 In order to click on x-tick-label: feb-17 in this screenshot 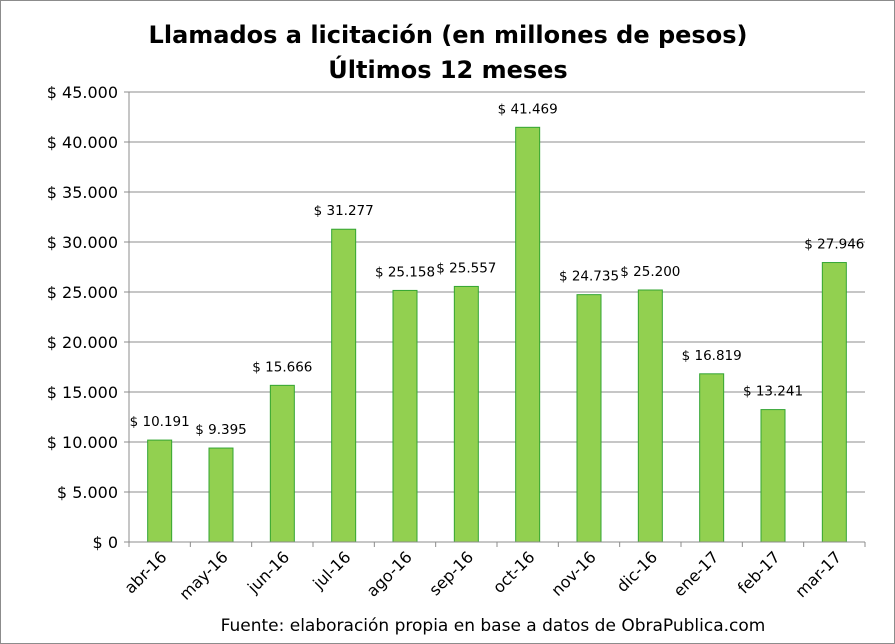, I will do `click(759, 572)`.